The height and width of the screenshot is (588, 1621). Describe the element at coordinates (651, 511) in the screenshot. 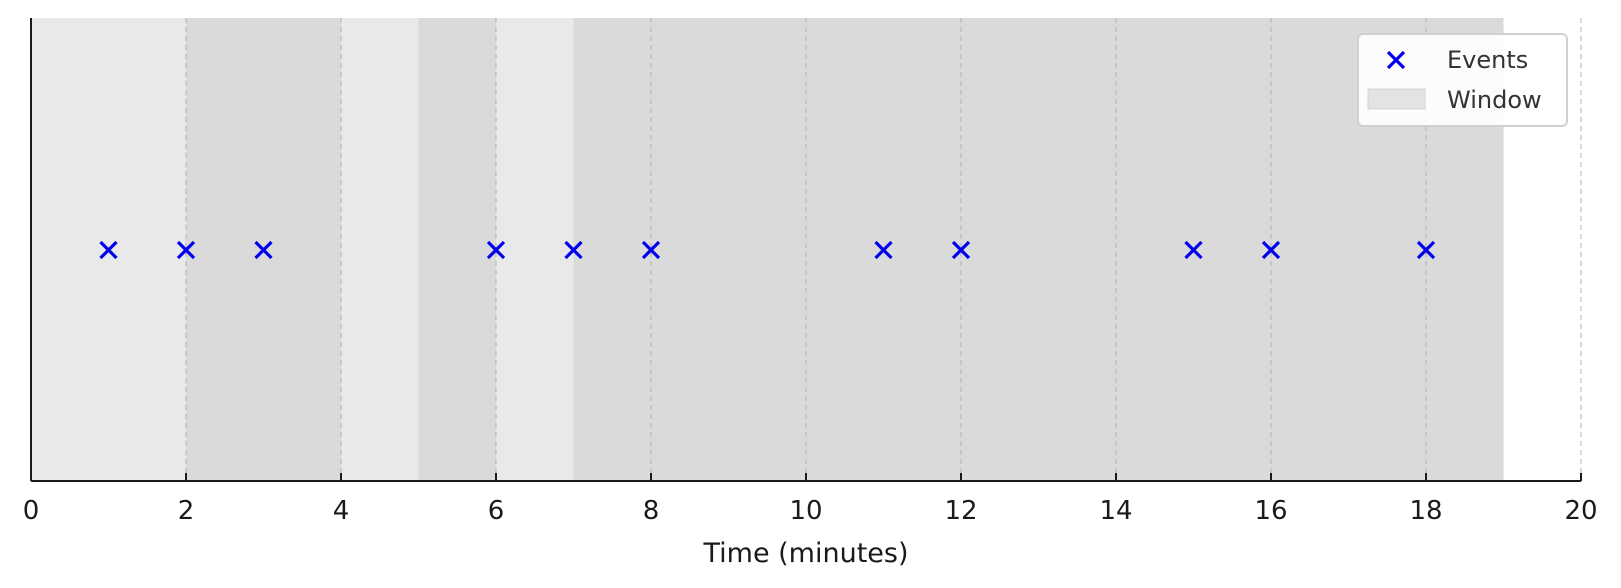

I see `x-tick-label: 8` at that location.